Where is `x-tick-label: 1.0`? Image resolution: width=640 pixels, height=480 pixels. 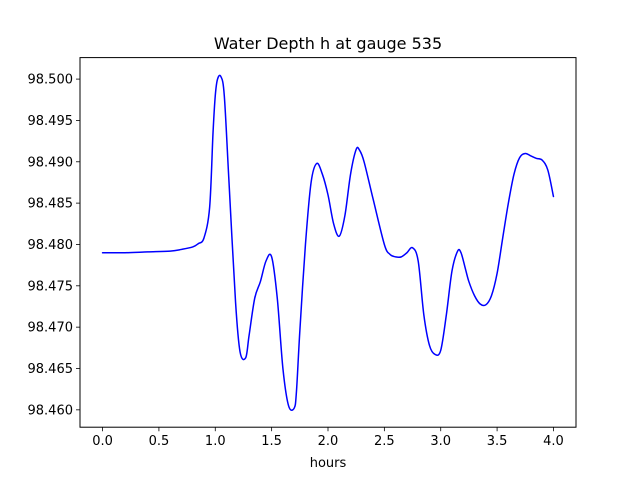 x-tick-label: 1.0 is located at coordinates (215, 441).